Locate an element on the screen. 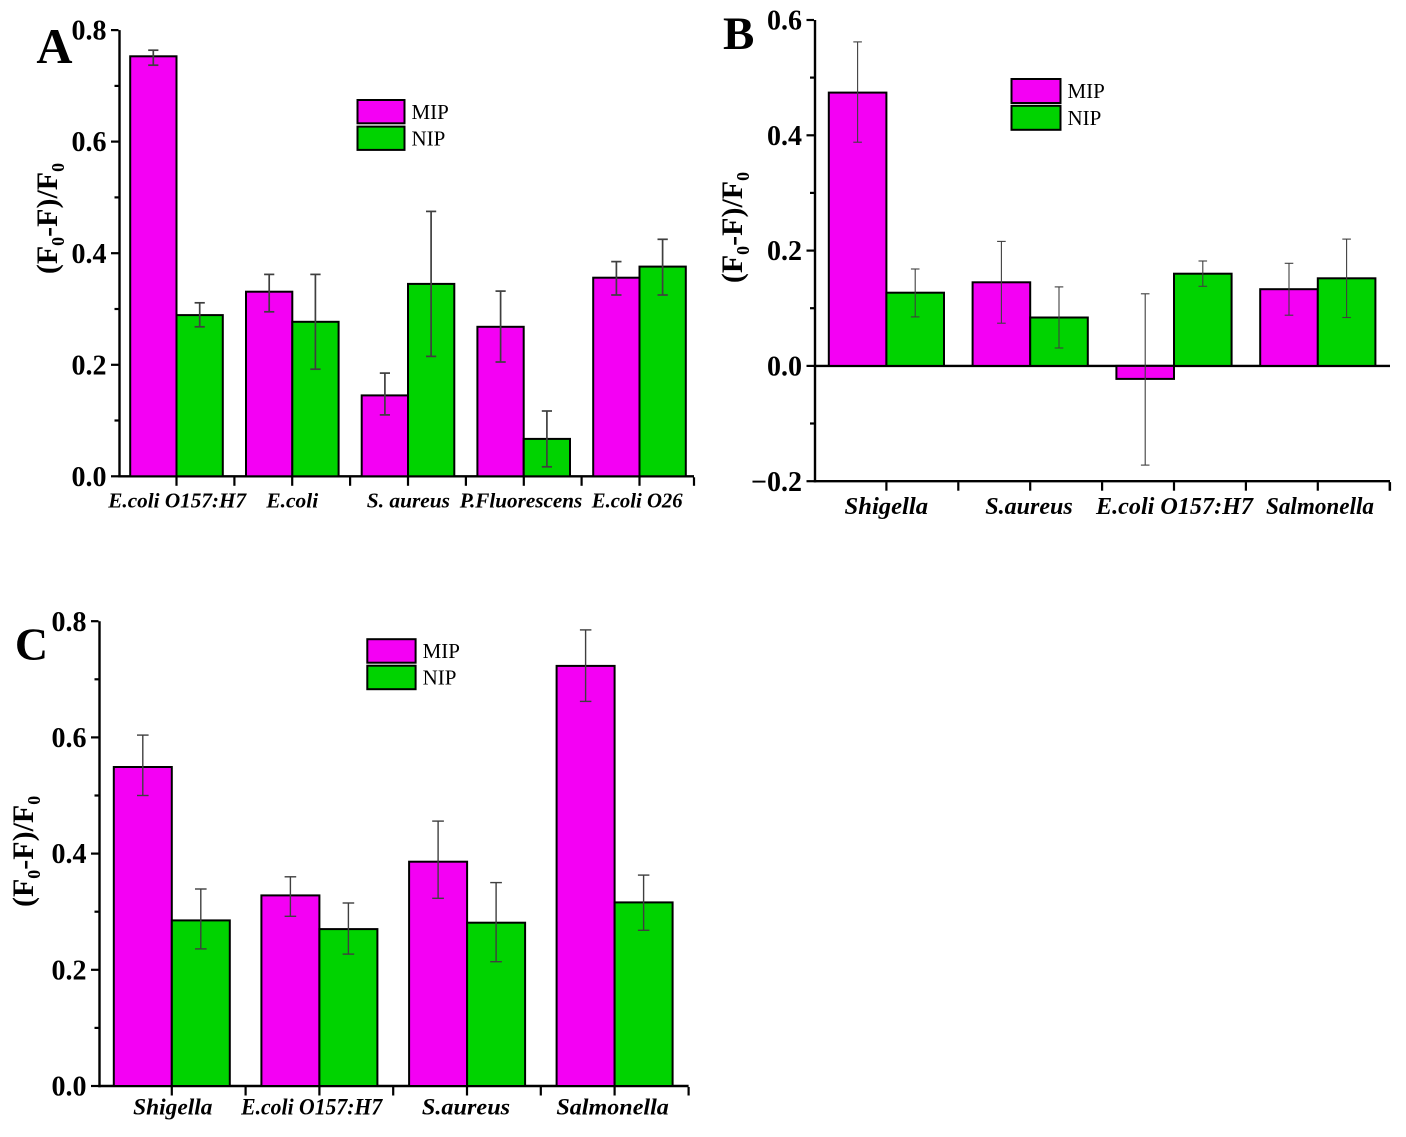 This screenshot has width=1406, height=1137. svg-text: P.Fluorescens is located at coordinates (521, 501).